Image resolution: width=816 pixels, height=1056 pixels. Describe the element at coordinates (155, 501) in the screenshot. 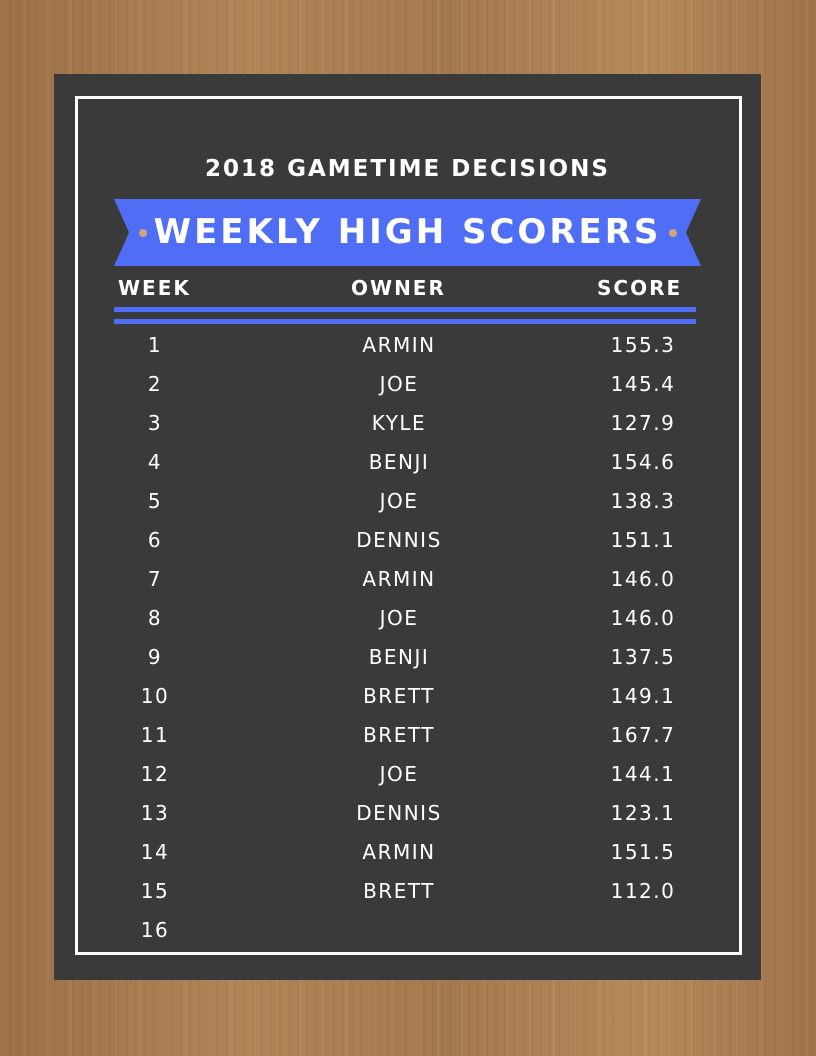

I see `week-cell: 5` at that location.